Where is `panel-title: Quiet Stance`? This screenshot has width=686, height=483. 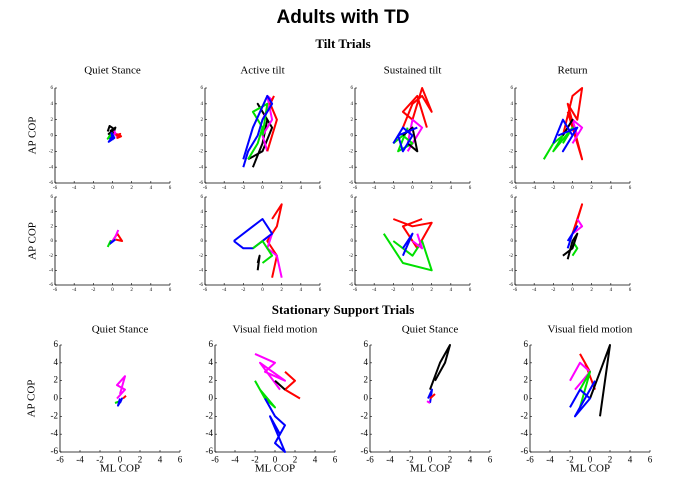 panel-title: Quiet Stance is located at coordinates (430, 330).